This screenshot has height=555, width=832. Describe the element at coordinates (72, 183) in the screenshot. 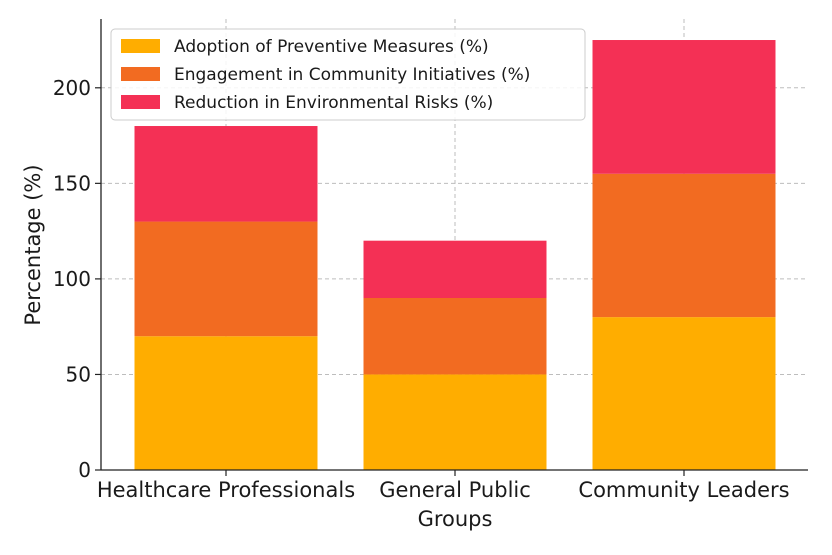

I see `y-tick-label: 150` at that location.